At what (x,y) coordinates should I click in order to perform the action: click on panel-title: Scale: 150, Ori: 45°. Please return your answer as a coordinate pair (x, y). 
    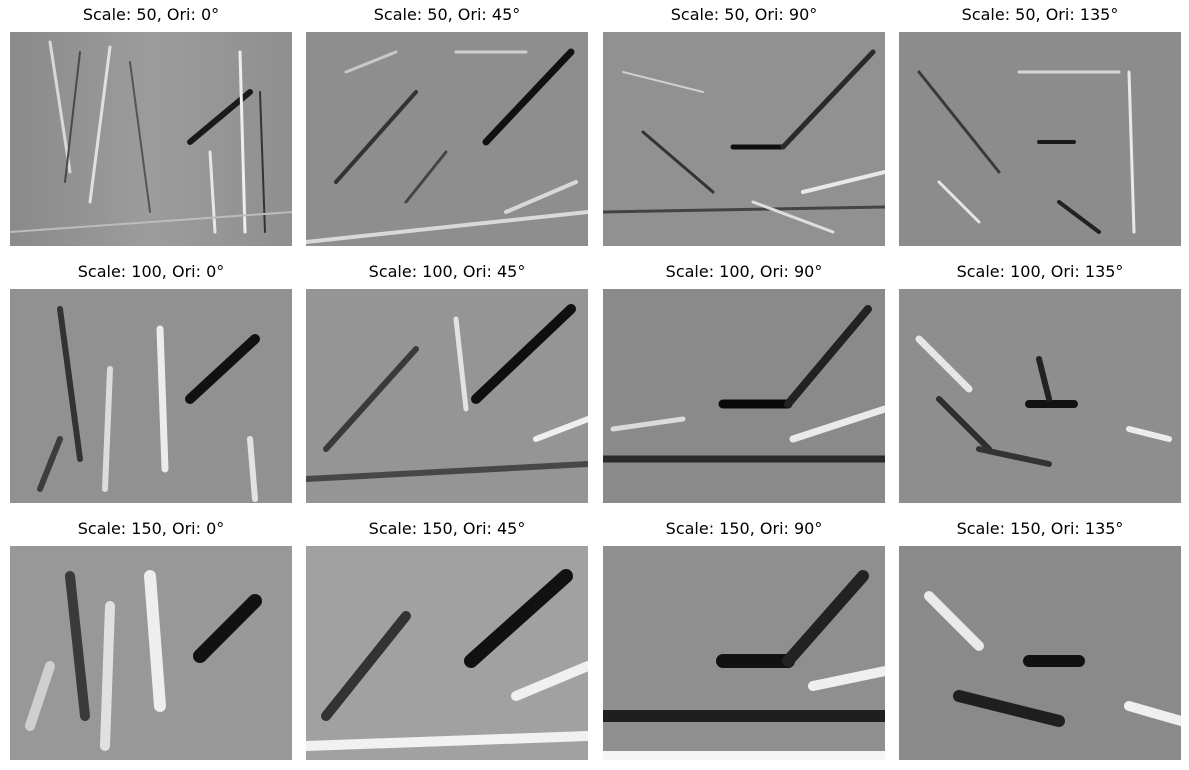
    Looking at the image, I should click on (447, 528).